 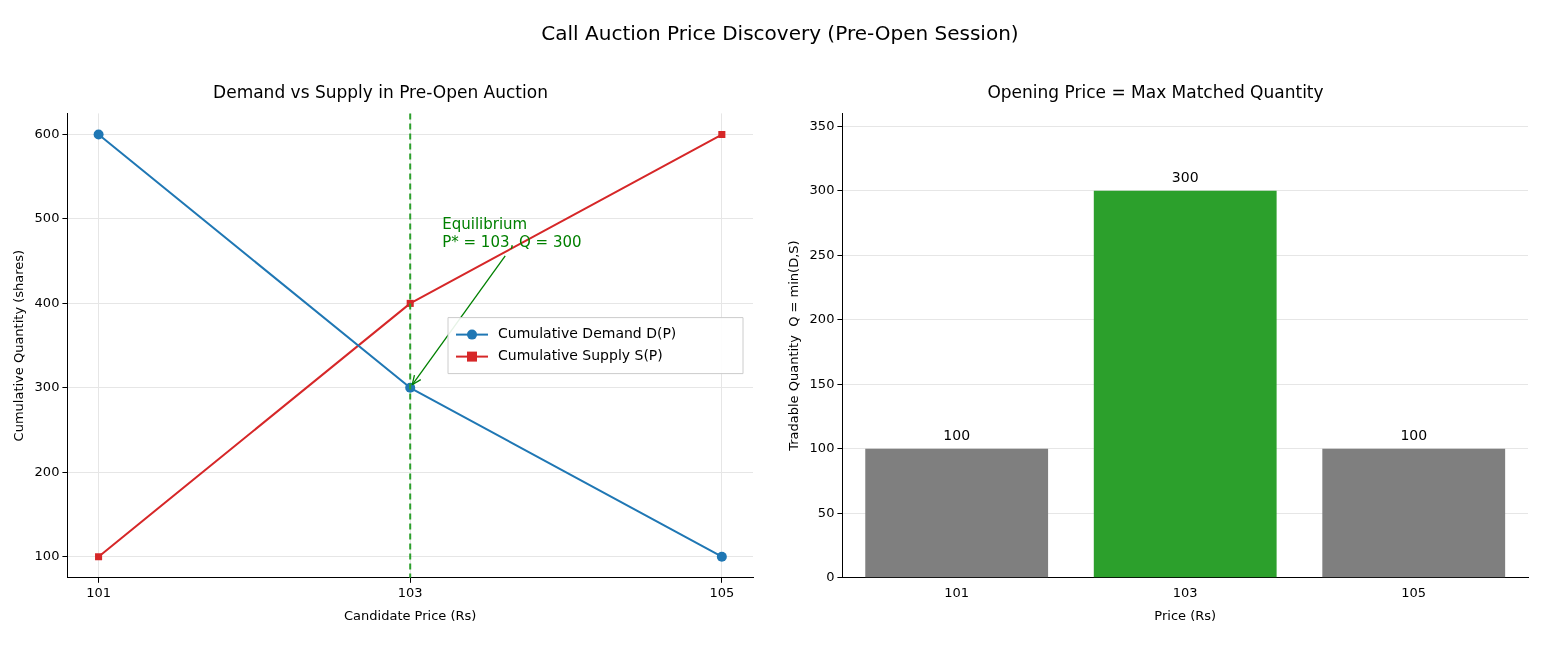 What do you see at coordinates (822, 383) in the screenshot?
I see `y-tick-label: 150` at bounding box center [822, 383].